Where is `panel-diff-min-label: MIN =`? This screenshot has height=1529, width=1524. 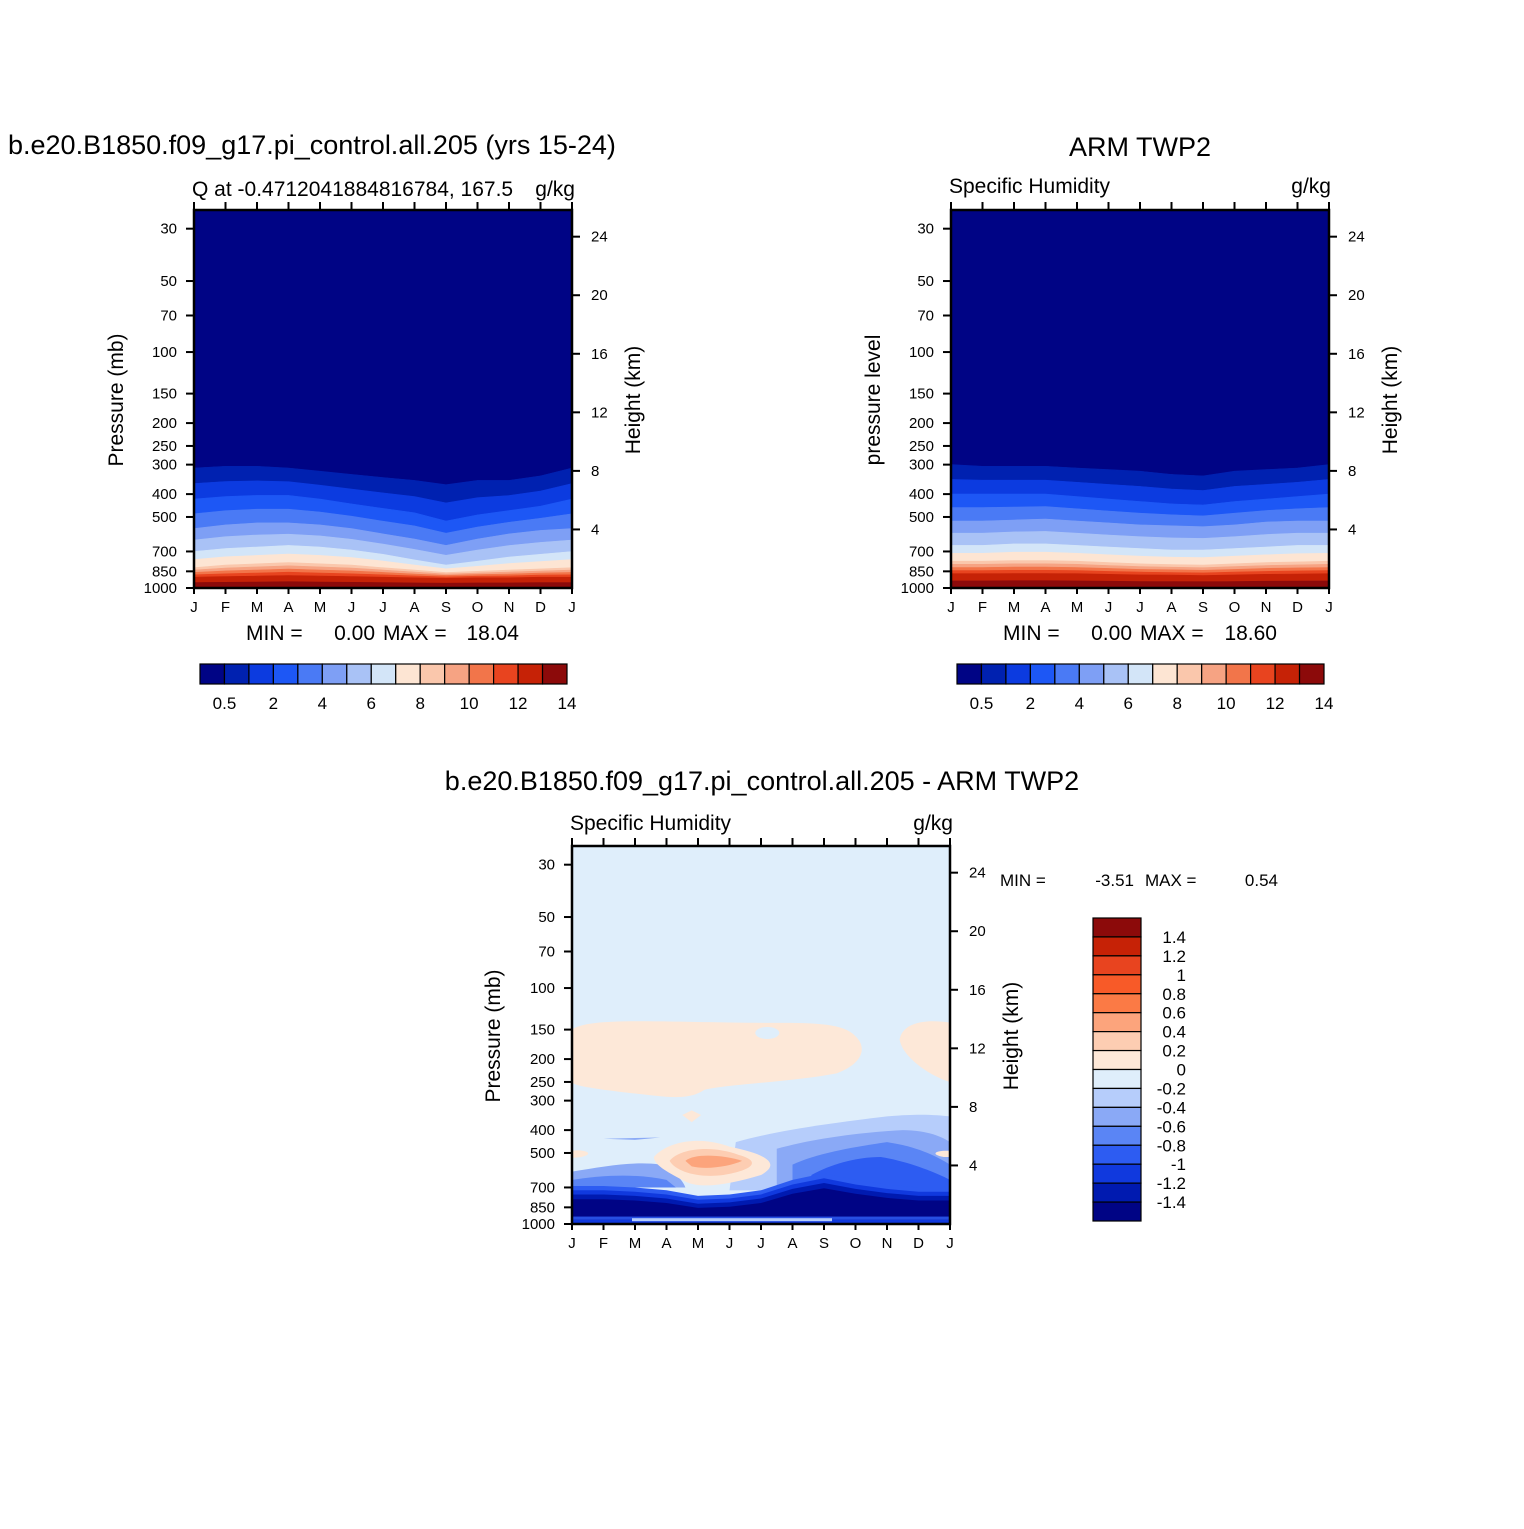 panel-diff-min-label: MIN = is located at coordinates (1023, 880).